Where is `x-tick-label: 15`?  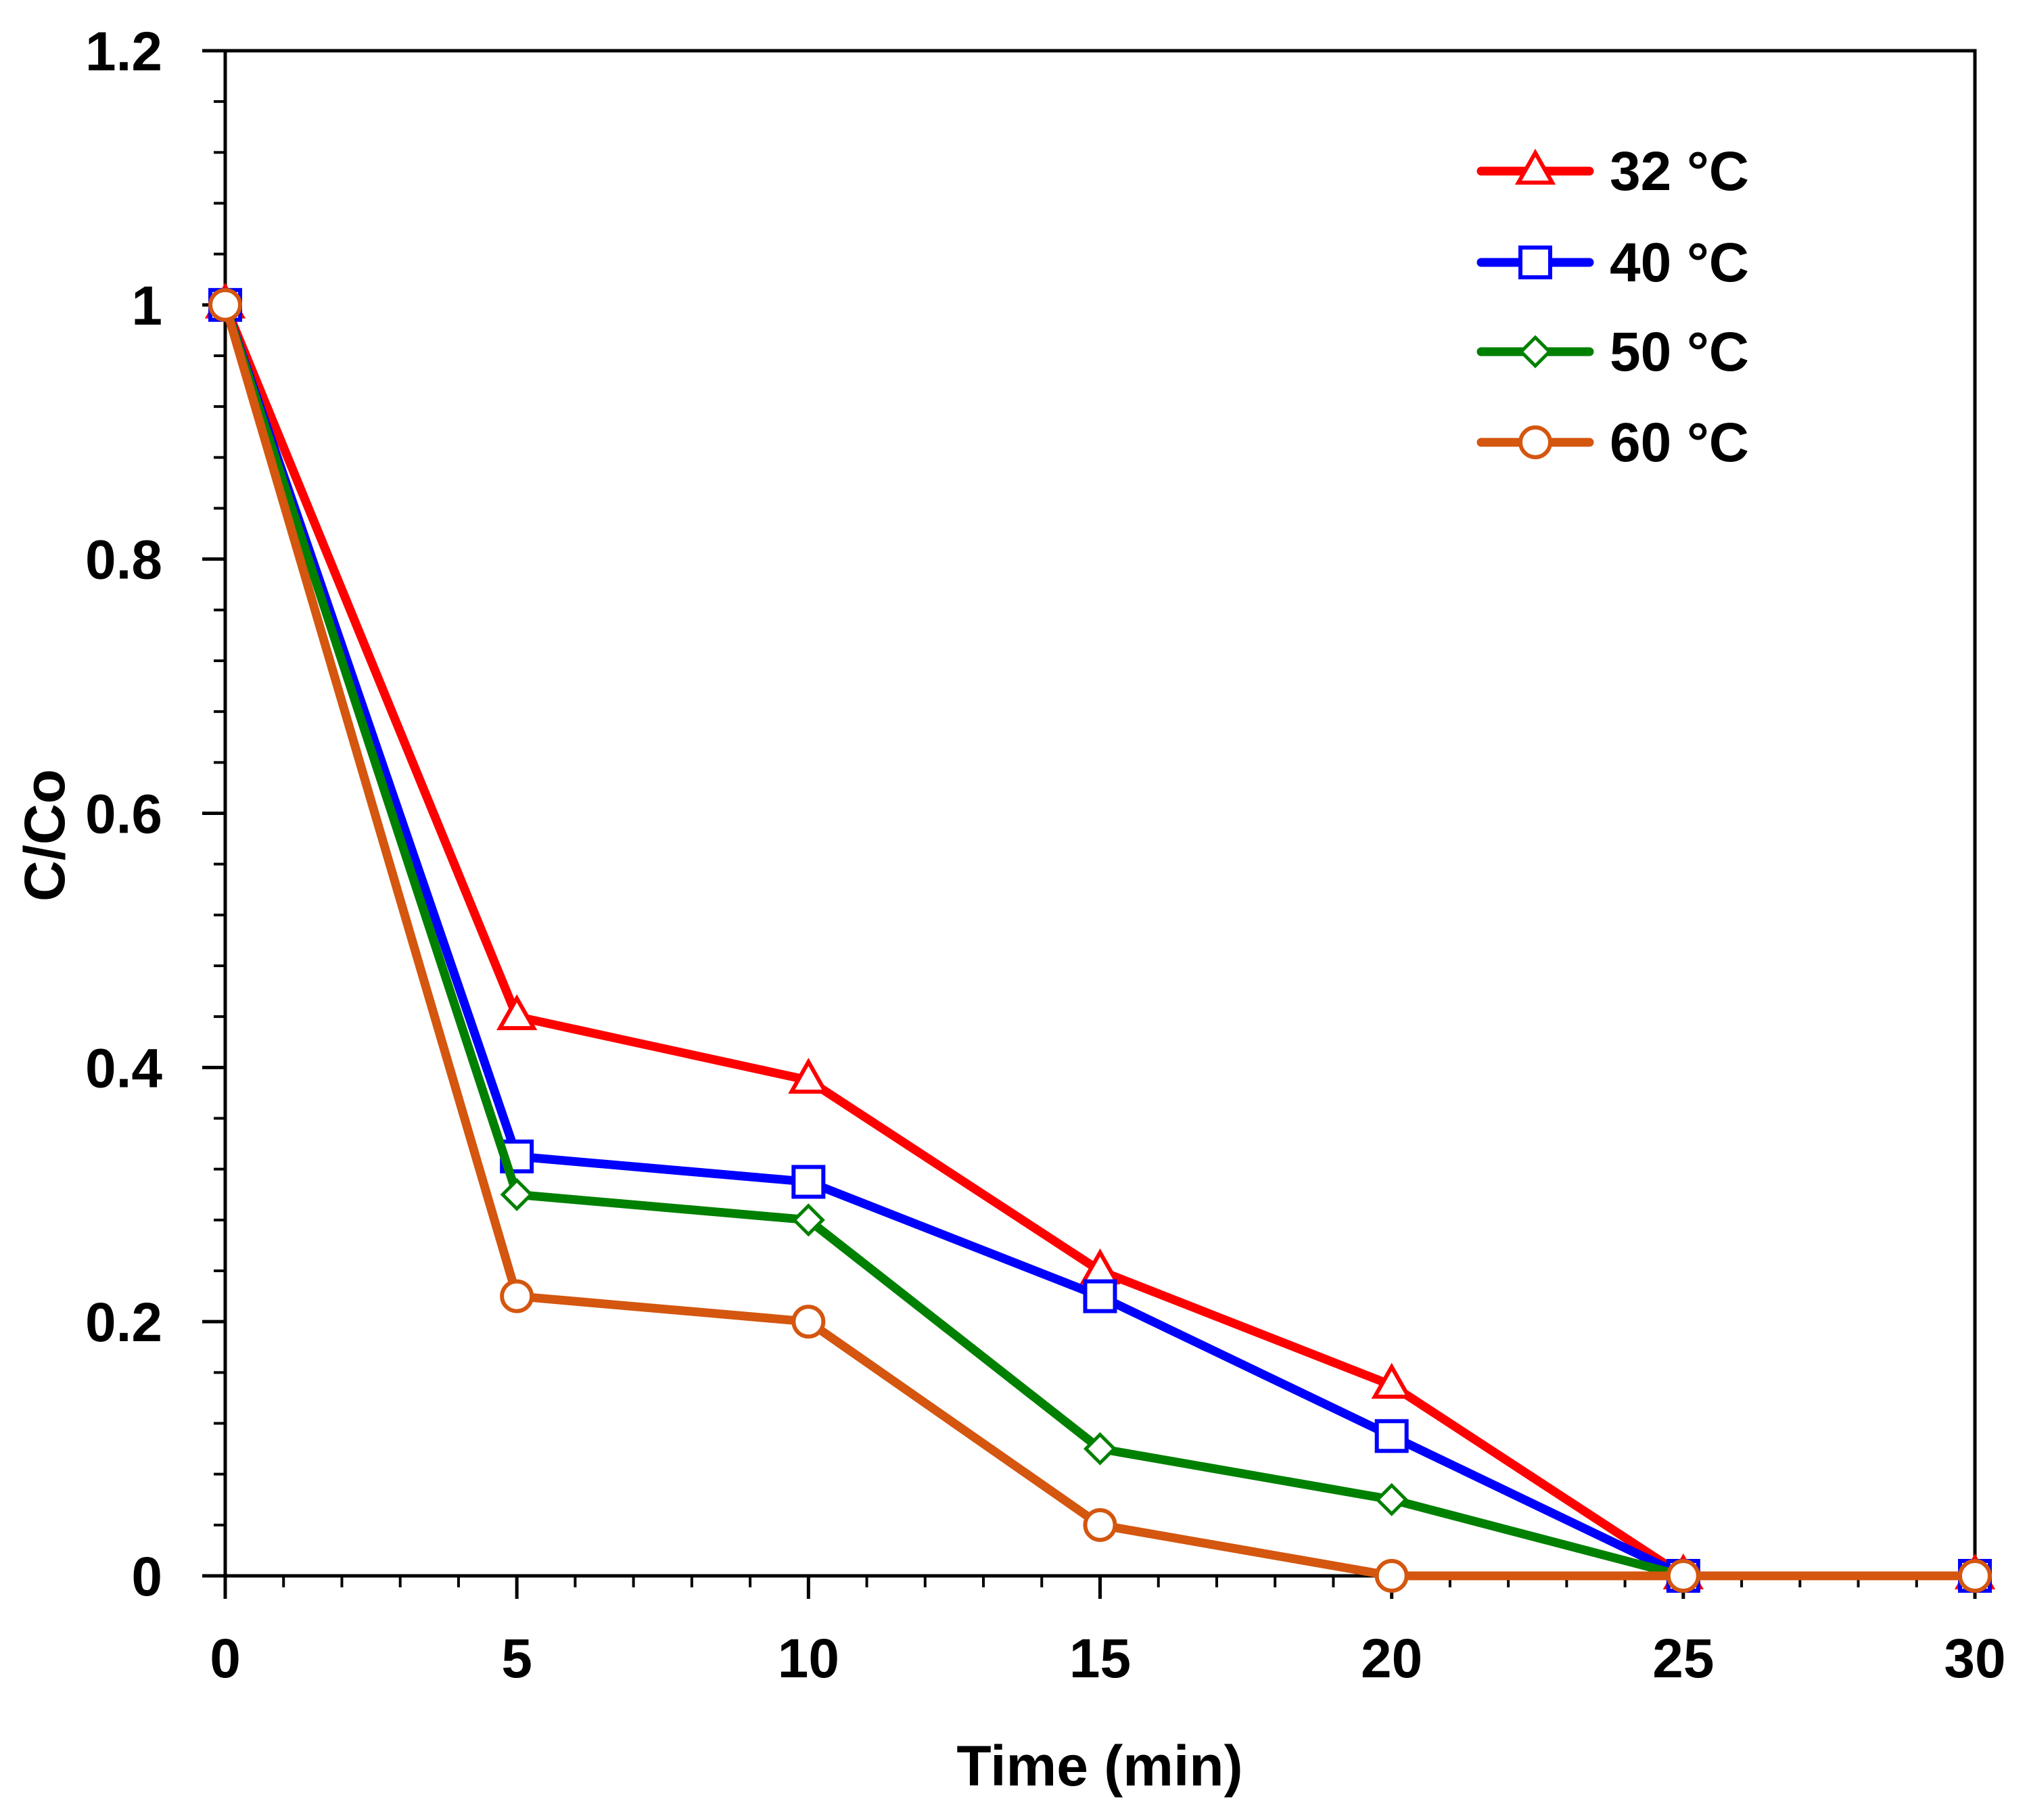
x-tick-label: 15 is located at coordinates (1100, 1658).